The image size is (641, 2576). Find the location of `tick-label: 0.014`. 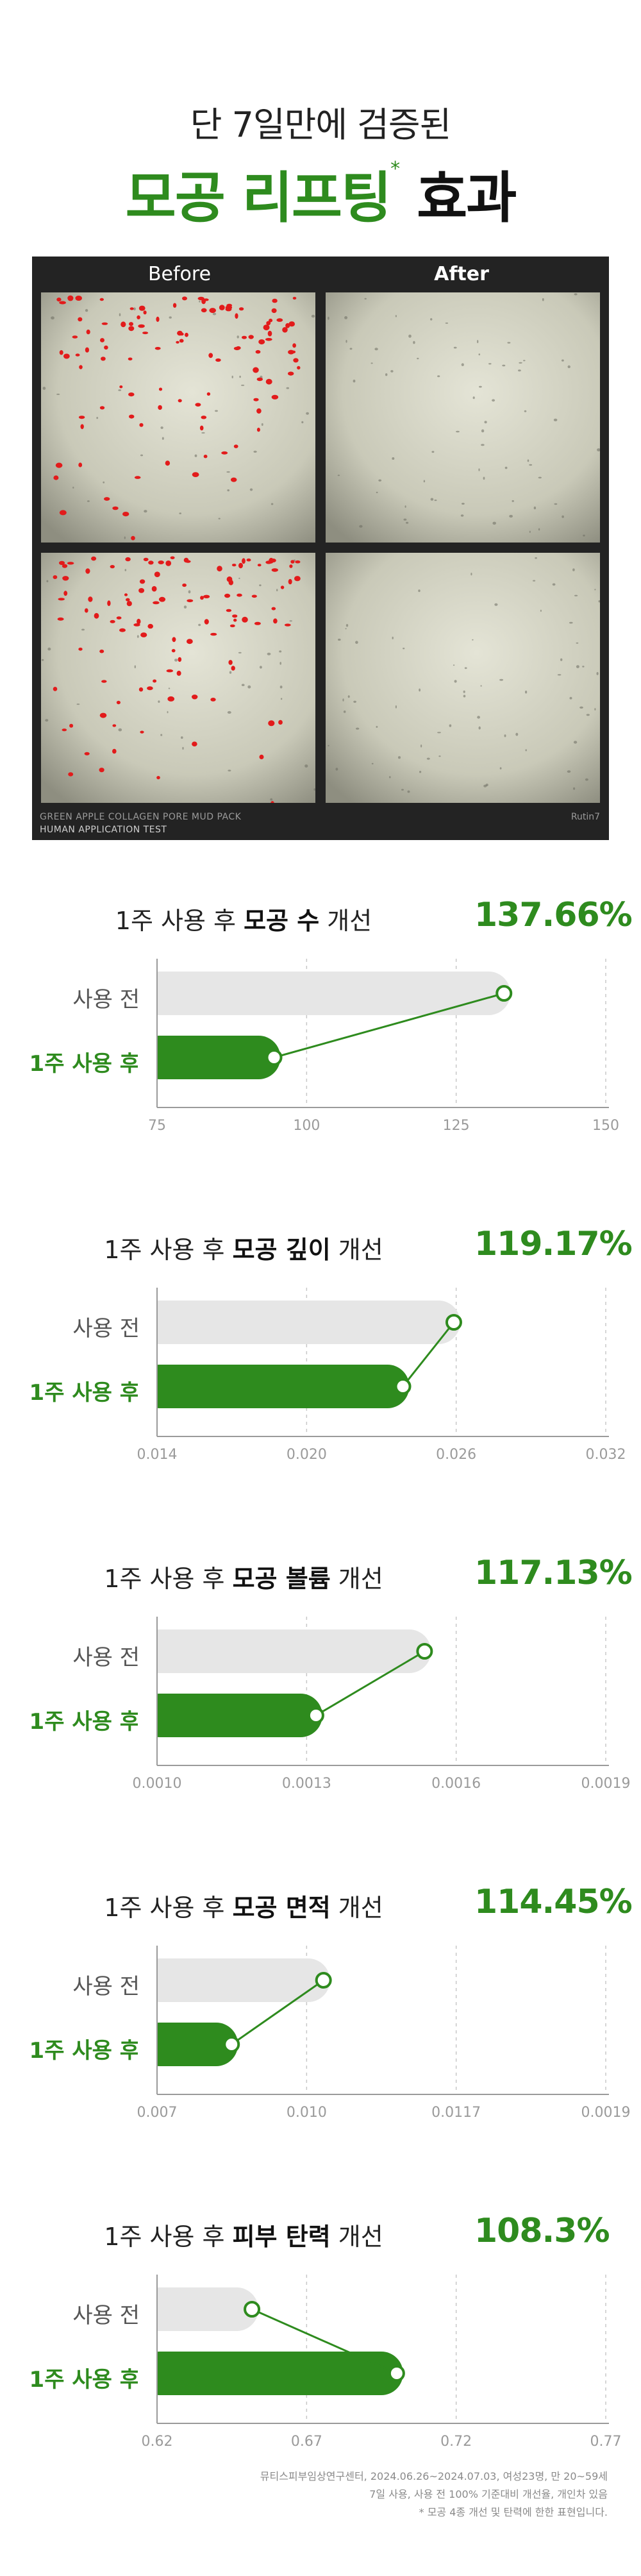

tick-label: 0.014 is located at coordinates (157, 1455).